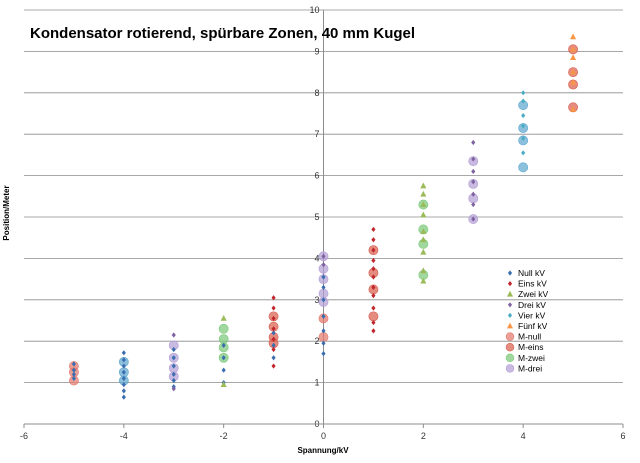  I want to click on x-tick-label: -4, so click(124, 436).